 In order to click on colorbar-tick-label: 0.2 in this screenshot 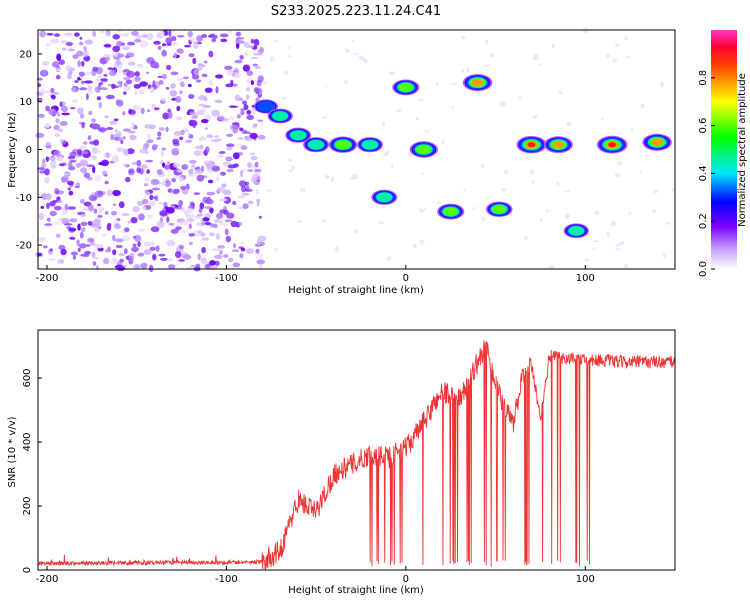, I will do `click(703, 221)`.